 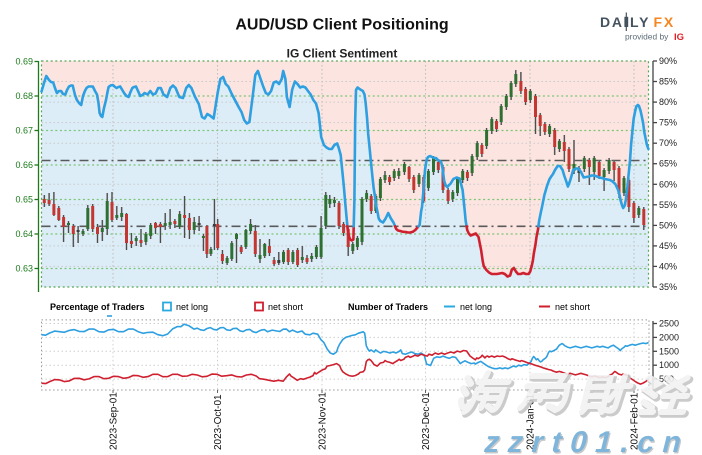 I want to click on svg-text: FX, so click(x=665, y=22).